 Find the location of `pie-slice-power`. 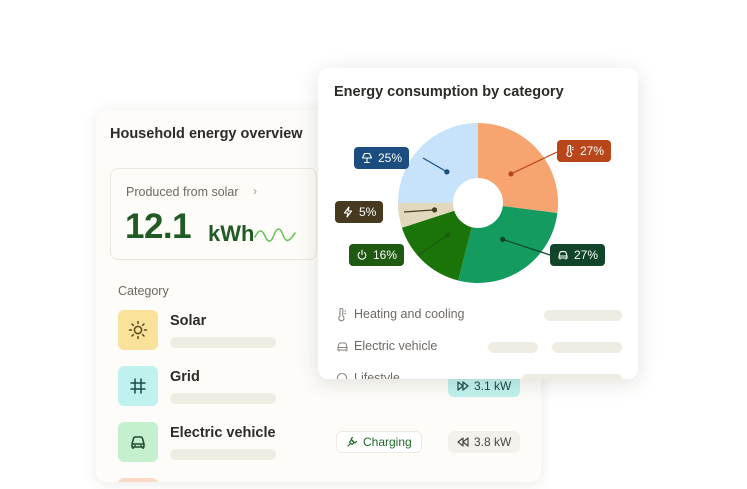

pie-slice-power is located at coordinates (439, 242).